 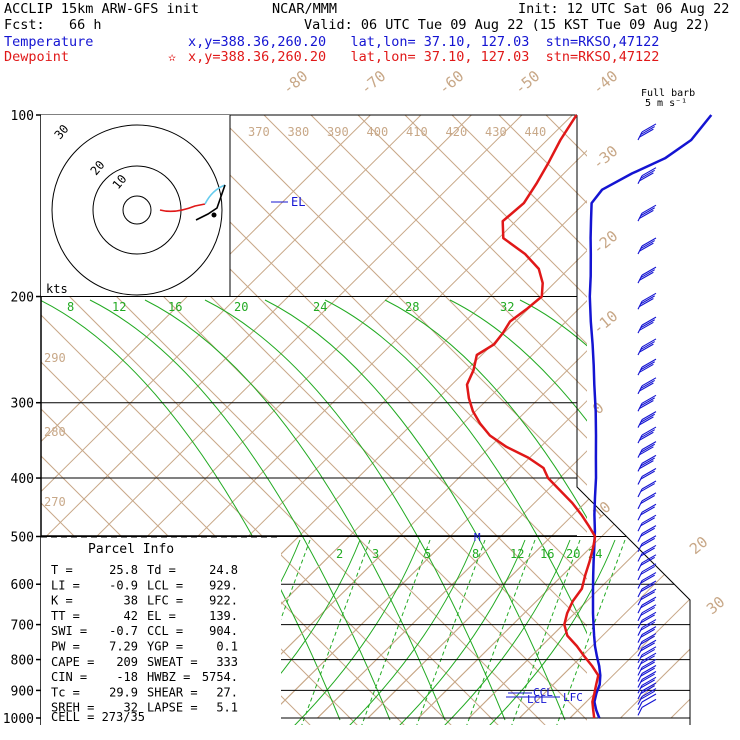 I want to click on parcel-label: LI =, so click(x=65, y=585).